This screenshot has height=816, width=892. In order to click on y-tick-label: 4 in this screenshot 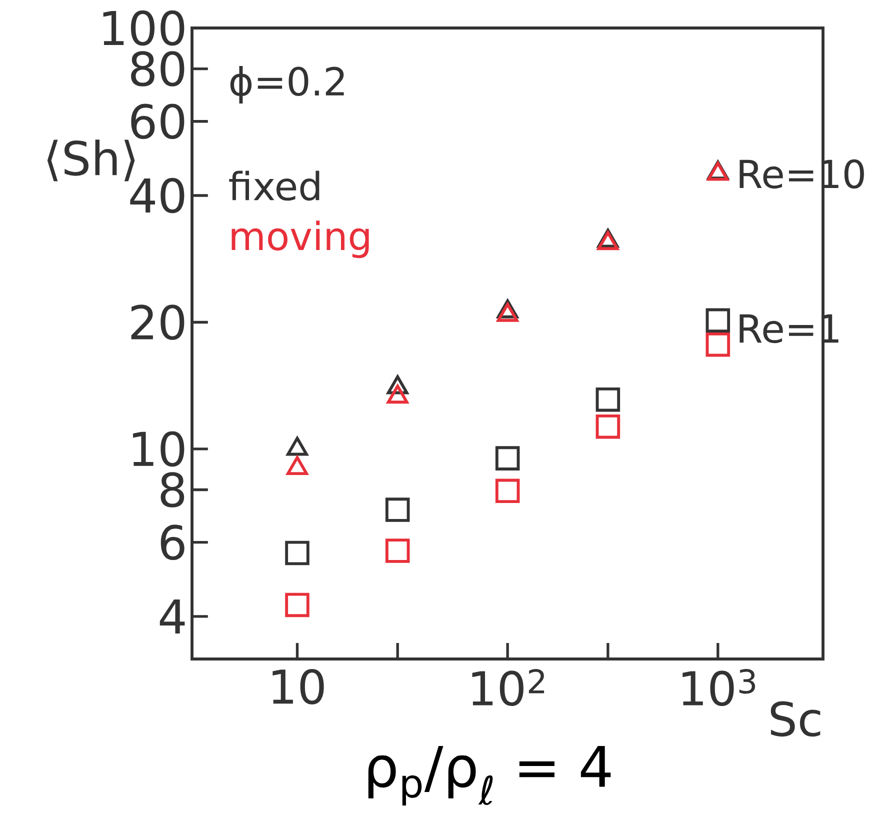, I will do `click(172, 616)`.